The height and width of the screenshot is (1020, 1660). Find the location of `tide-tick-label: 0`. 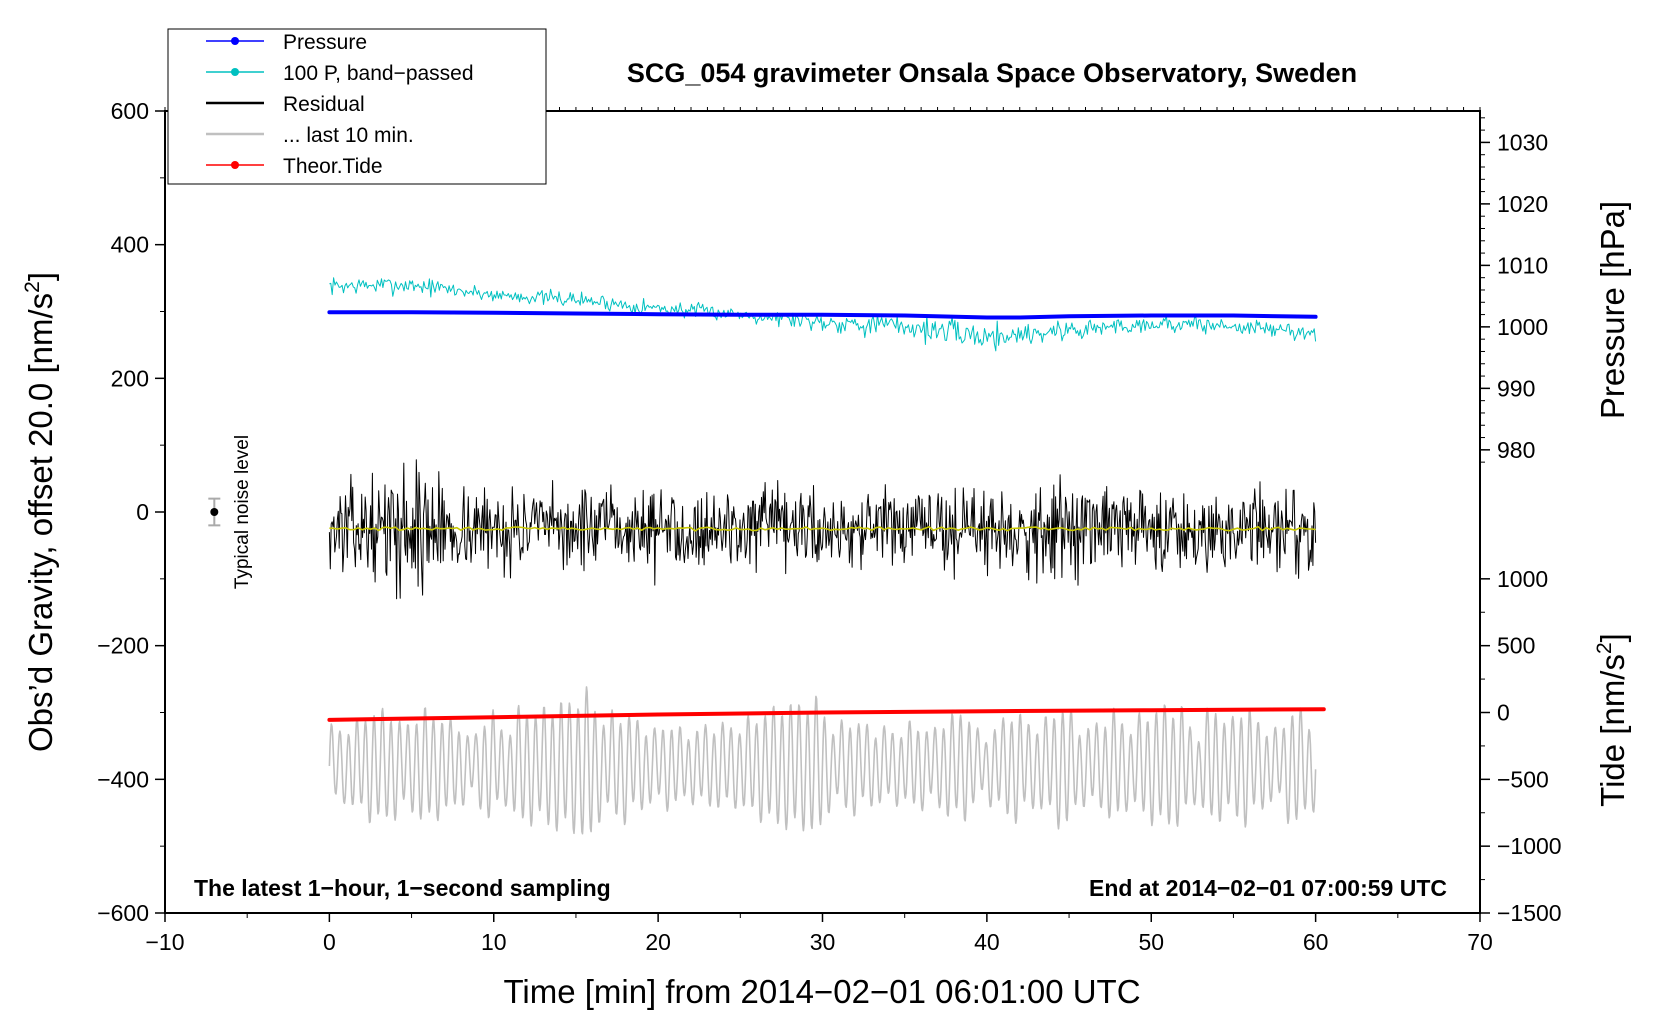

tide-tick-label: 0 is located at coordinates (1503, 713).